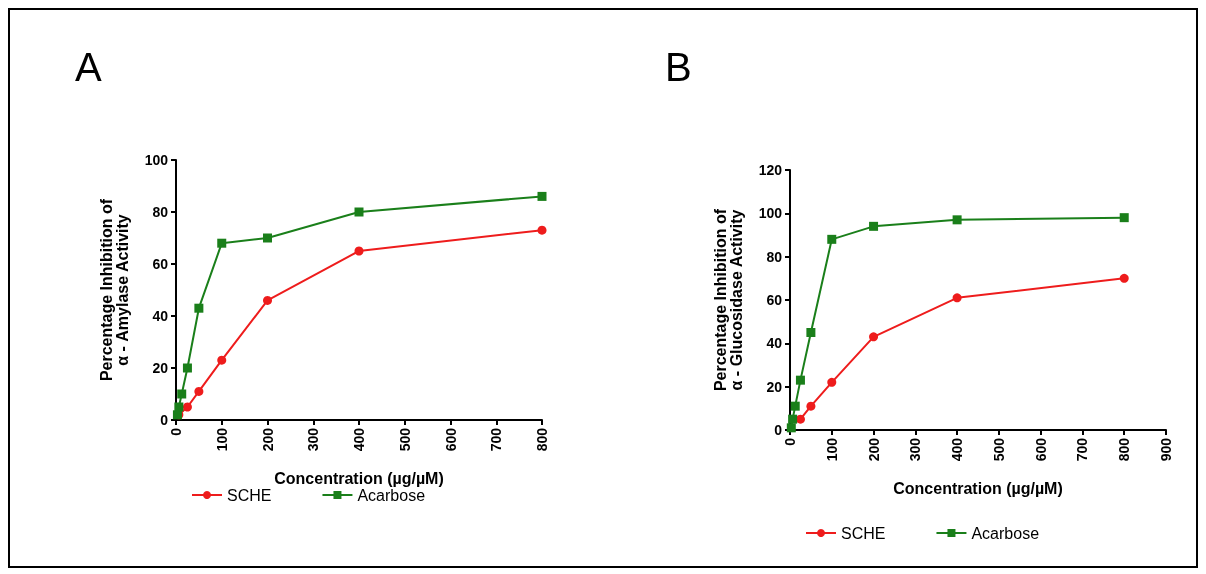  Describe the element at coordinates (114, 290) in the screenshot. I see `y-axis-title: Percentage Inhibition of α - Amylase Activity` at that location.